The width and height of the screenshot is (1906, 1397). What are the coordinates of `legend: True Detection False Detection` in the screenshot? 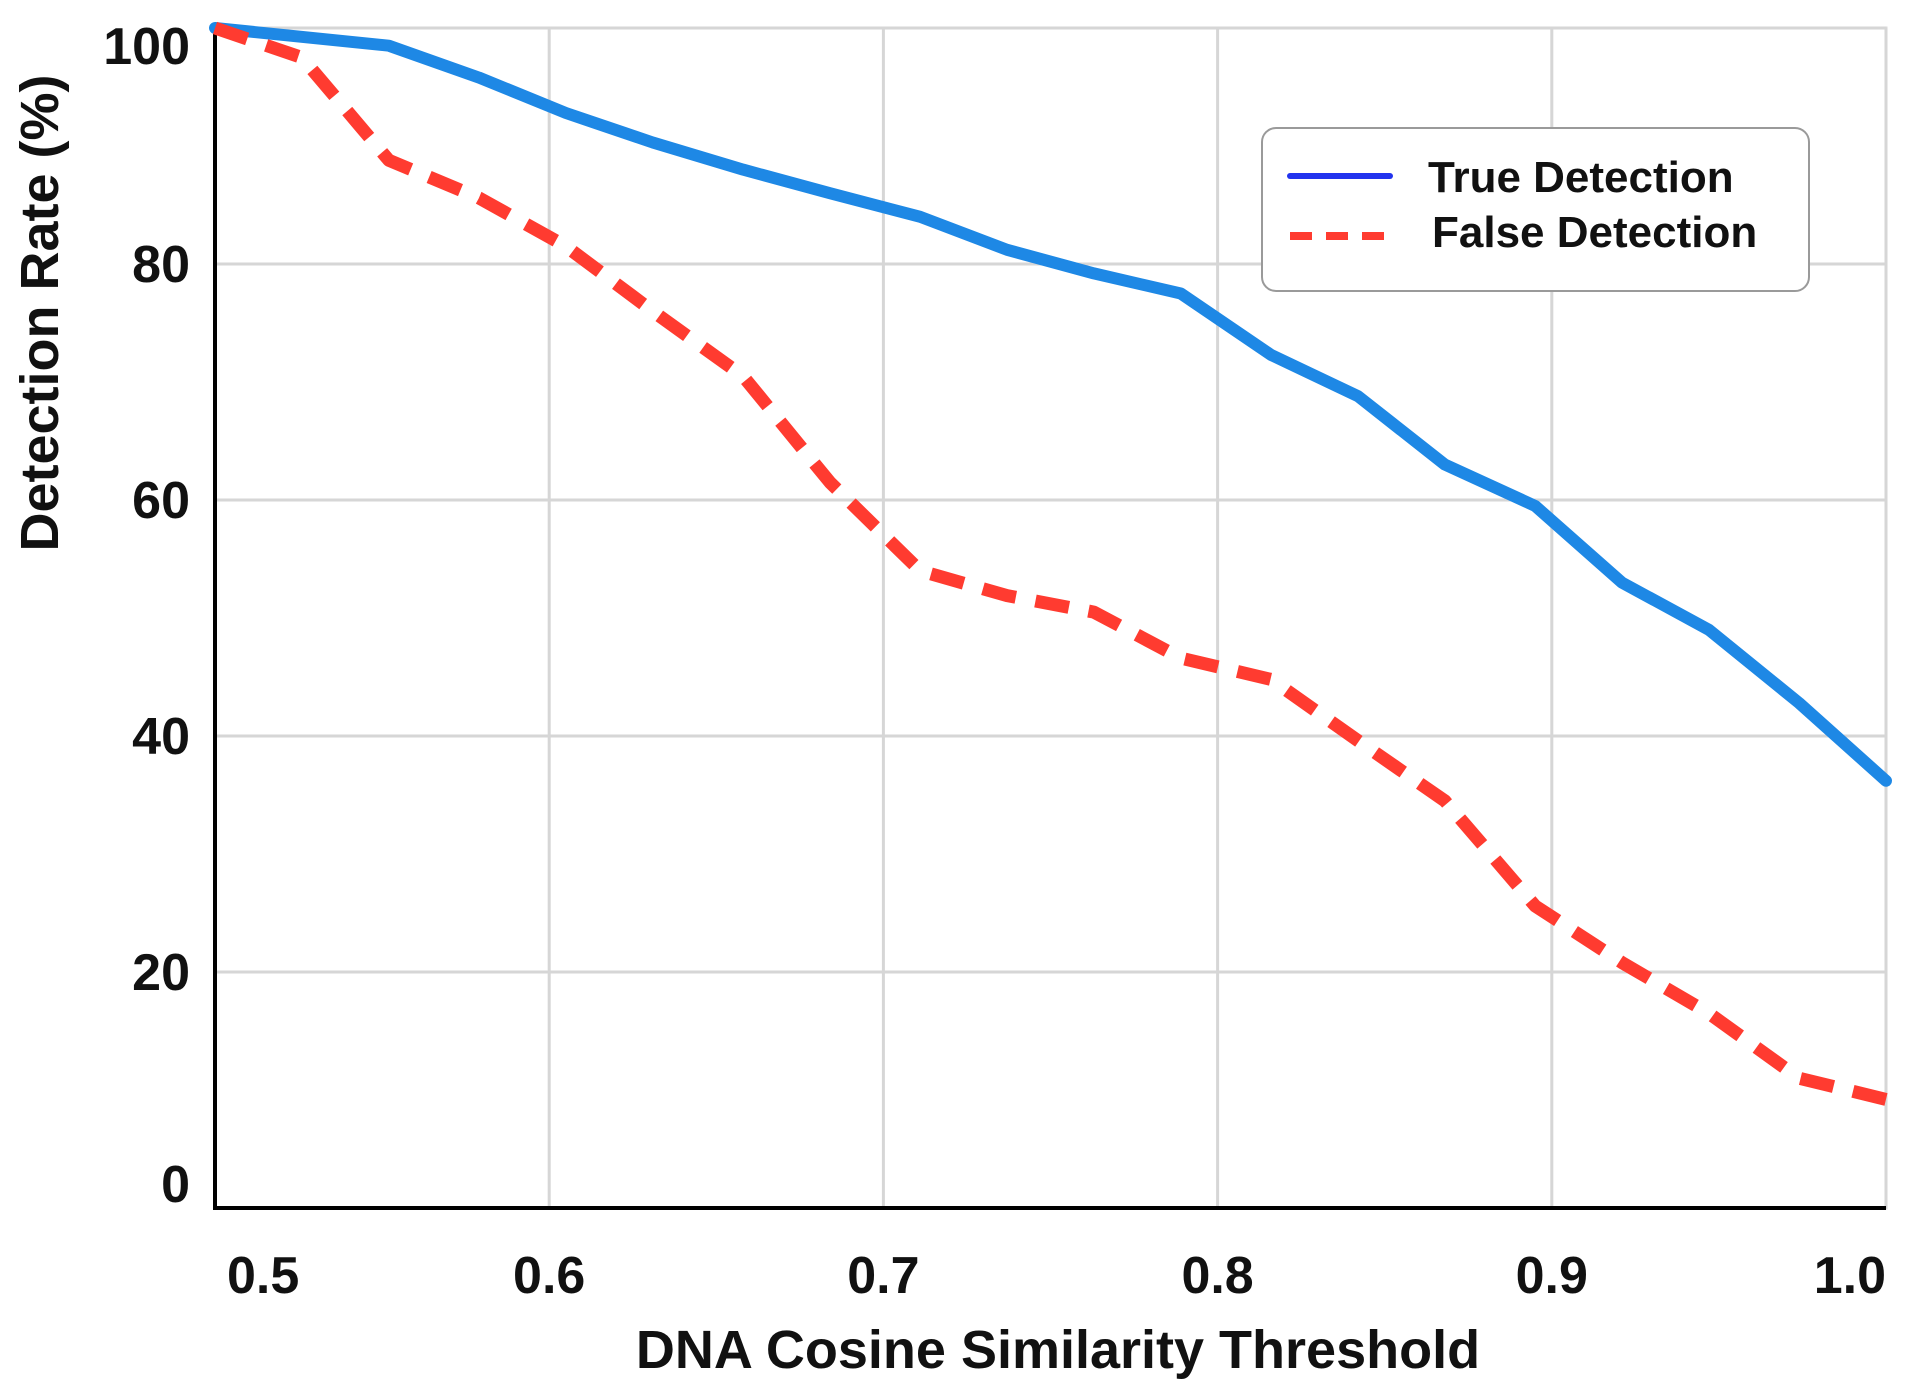 It's located at (1535, 209).